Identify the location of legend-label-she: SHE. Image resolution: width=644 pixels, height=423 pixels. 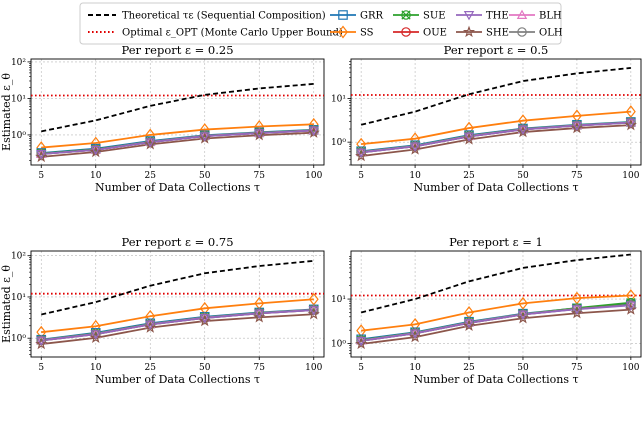
(497, 33).